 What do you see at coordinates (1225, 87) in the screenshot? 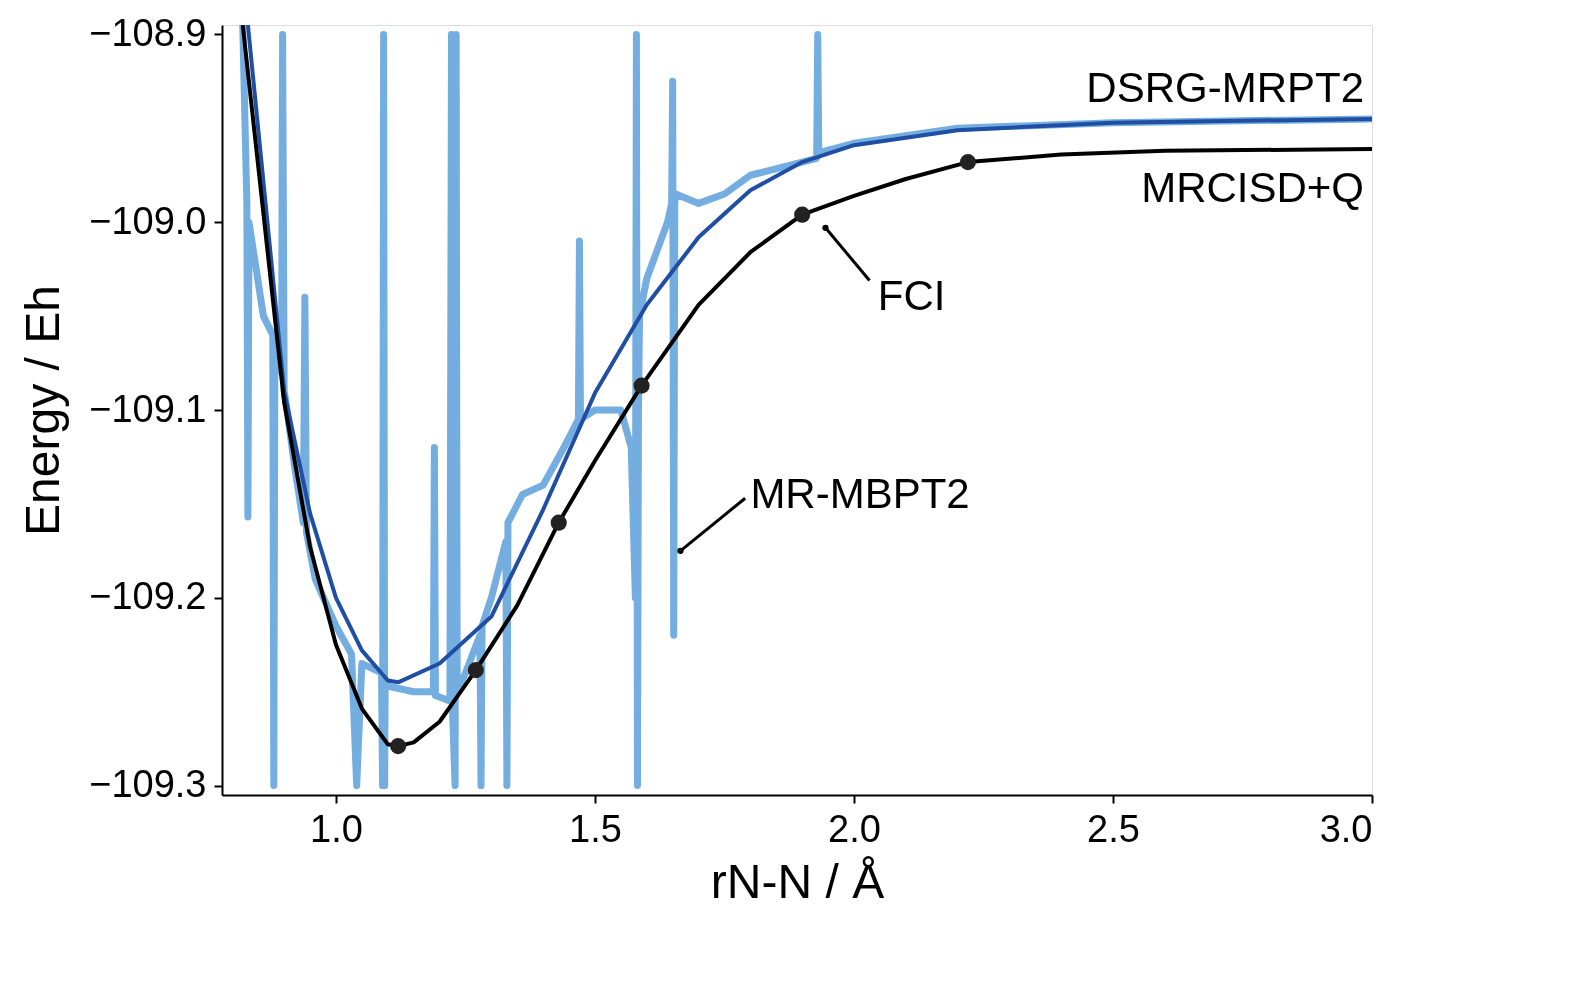
I see `series-label: DSRG-MRPT2` at bounding box center [1225, 87].